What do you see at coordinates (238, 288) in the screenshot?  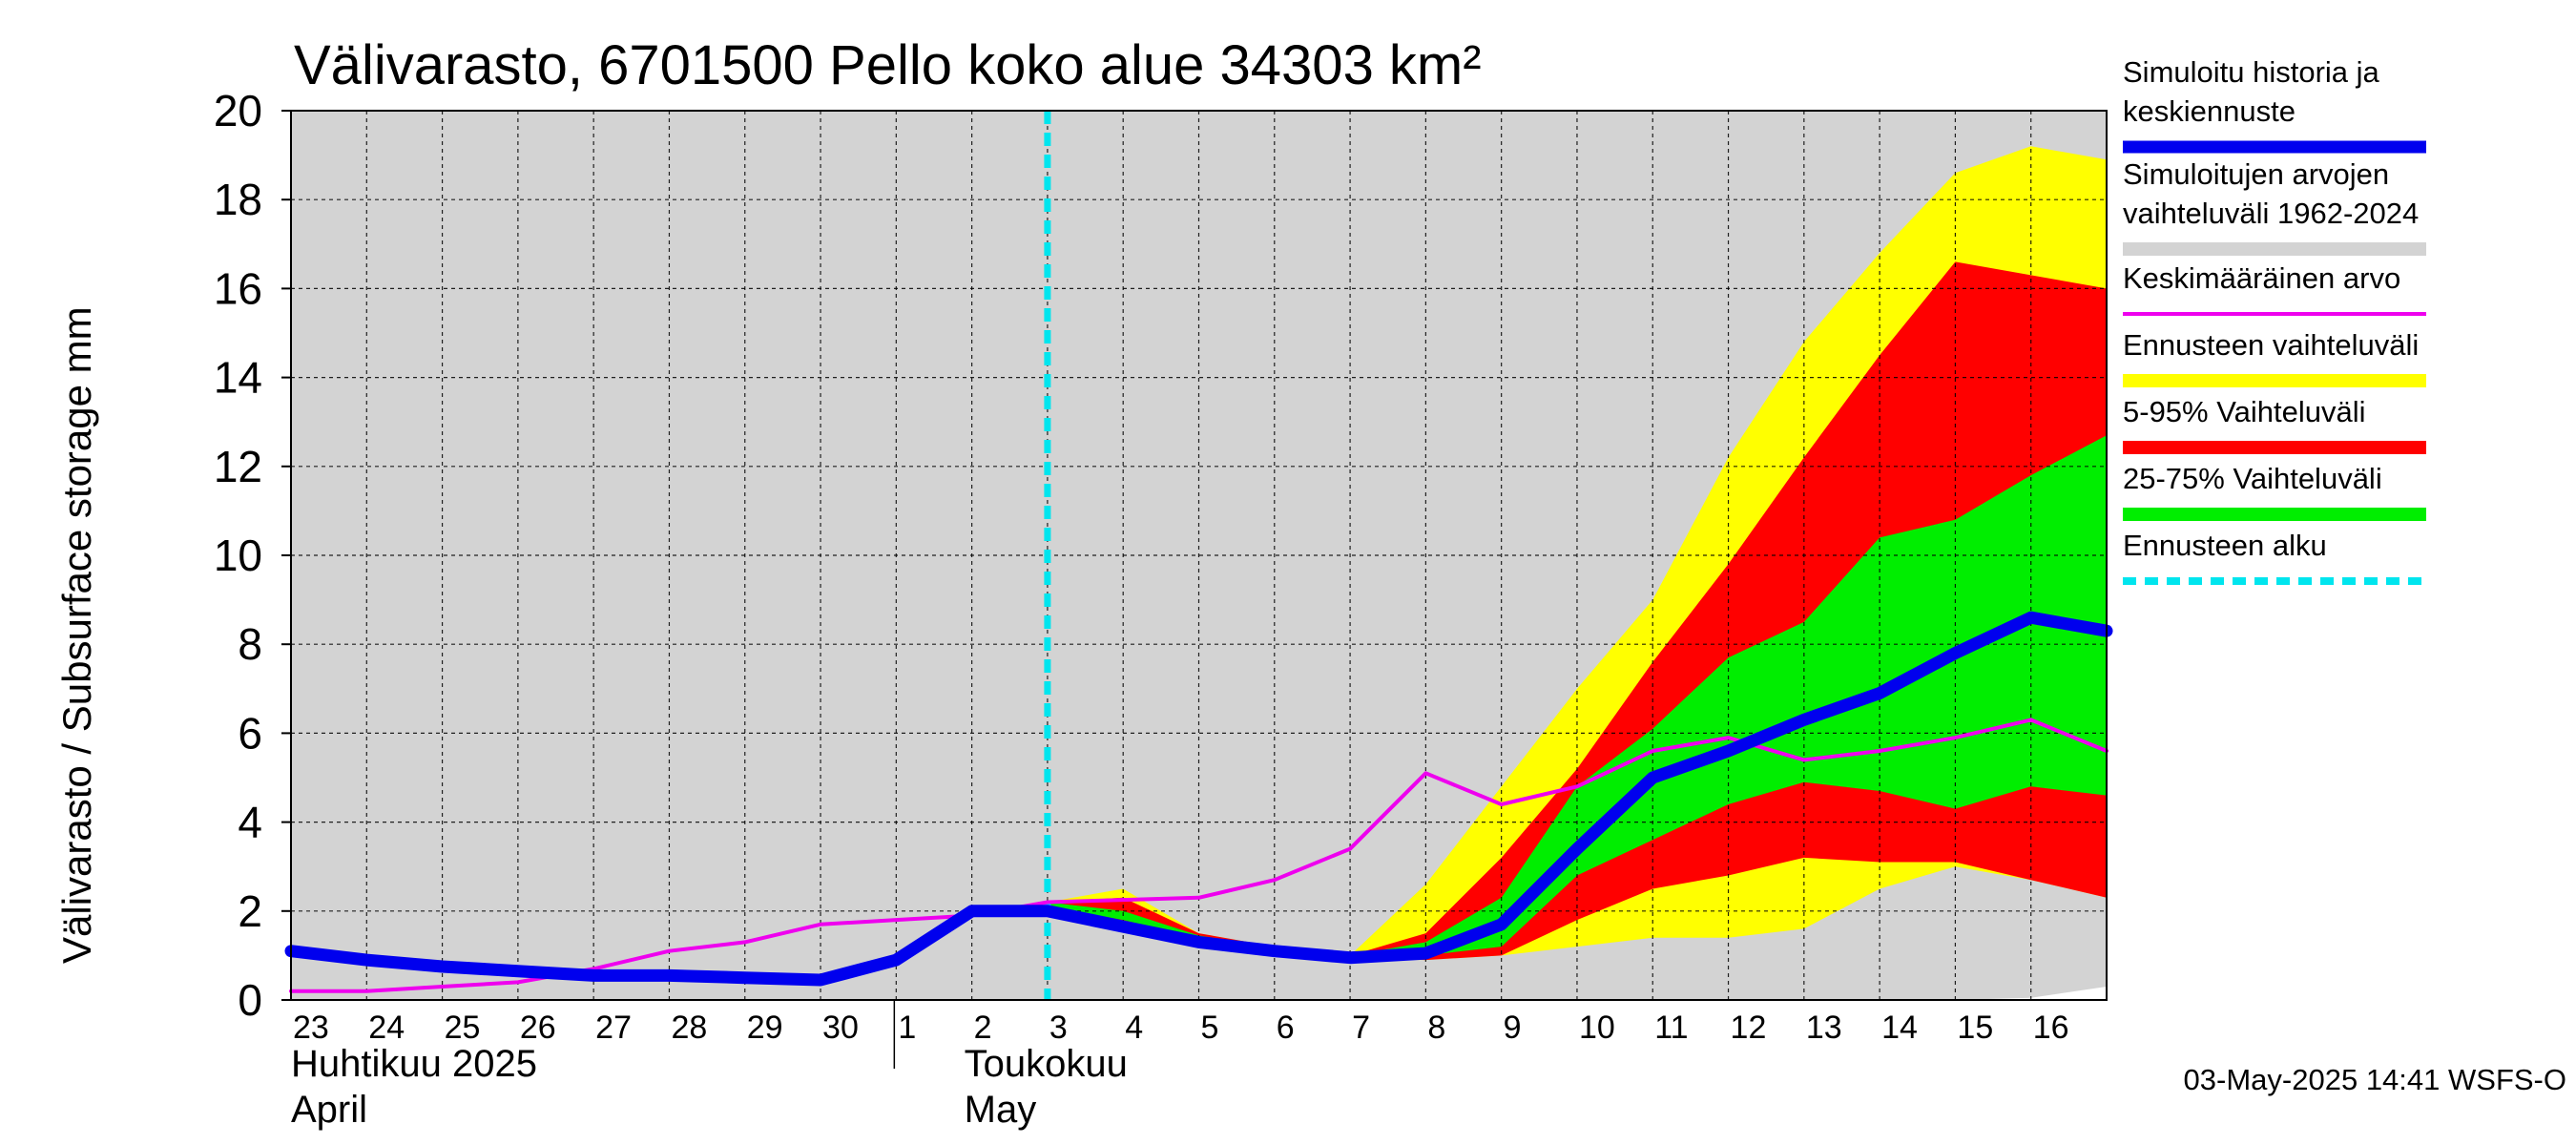 I see `y-tick-label: 16` at bounding box center [238, 288].